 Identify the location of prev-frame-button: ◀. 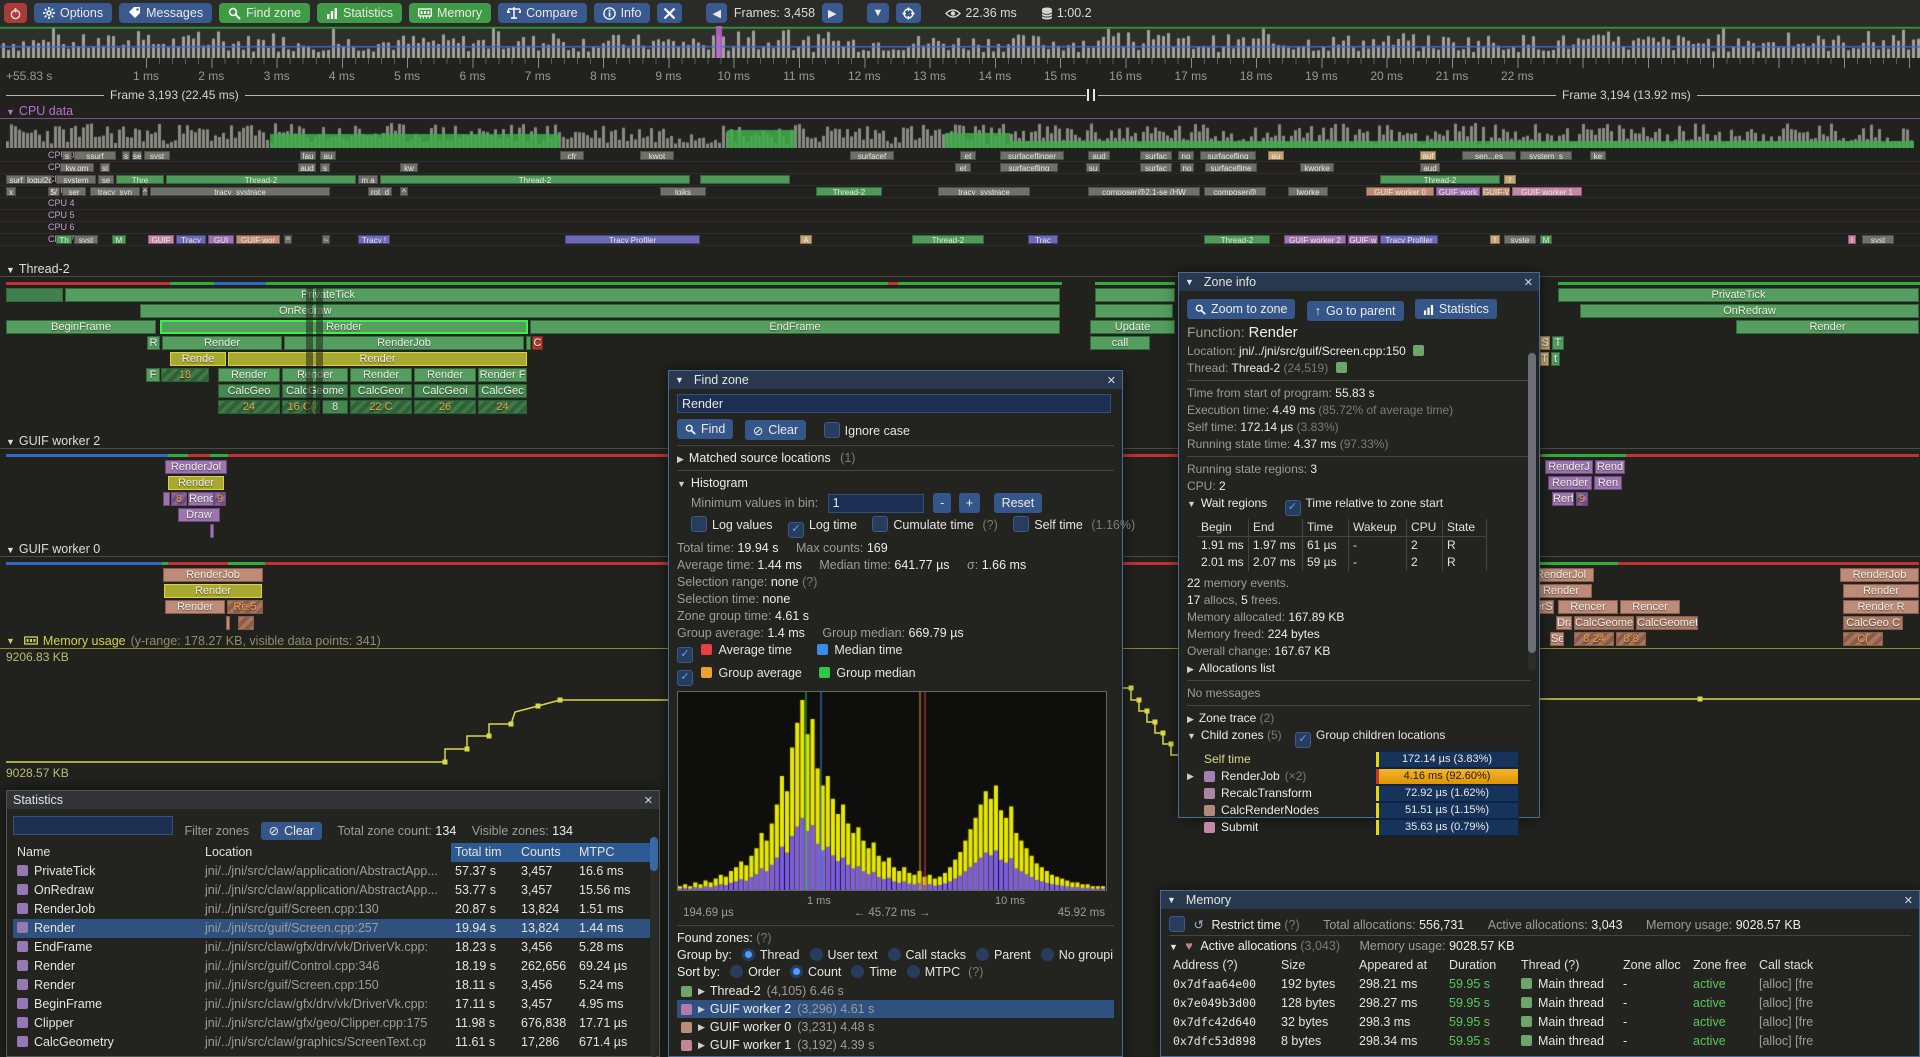
(716, 13).